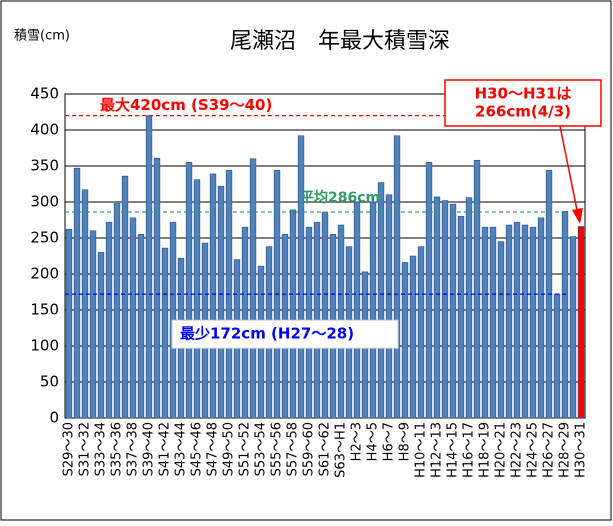  Describe the element at coordinates (469, 450) in the screenshot. I see `x-tick-label: H16～17` at that location.